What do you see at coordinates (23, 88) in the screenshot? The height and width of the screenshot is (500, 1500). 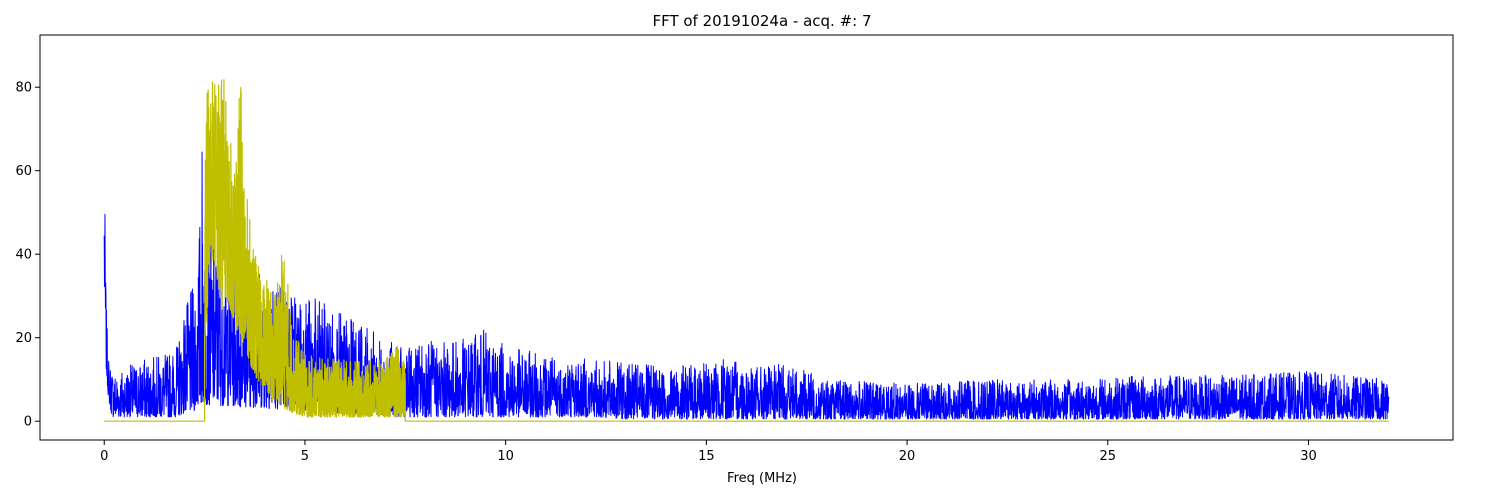 I see `y-tick-label: 80` at bounding box center [23, 88].